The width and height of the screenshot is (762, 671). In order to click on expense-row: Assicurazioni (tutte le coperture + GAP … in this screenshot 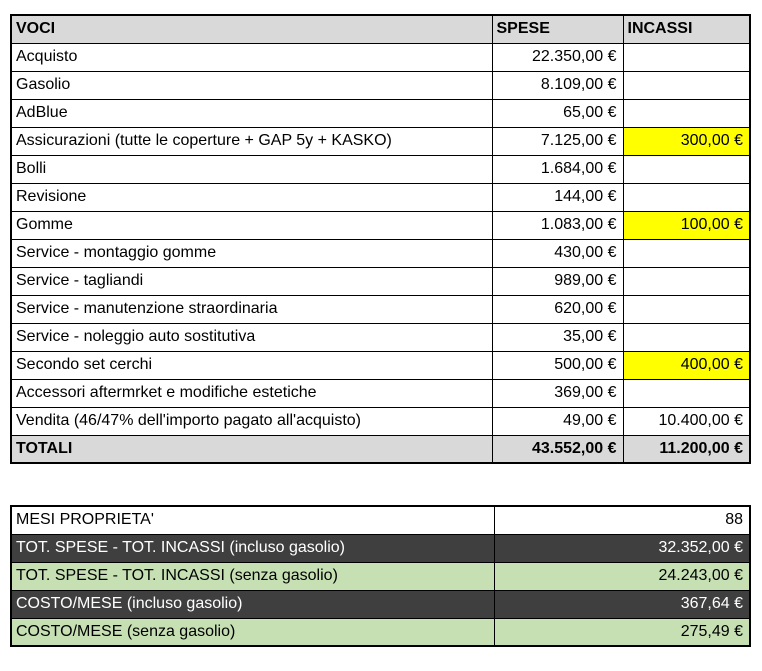, I will do `click(380, 141)`.